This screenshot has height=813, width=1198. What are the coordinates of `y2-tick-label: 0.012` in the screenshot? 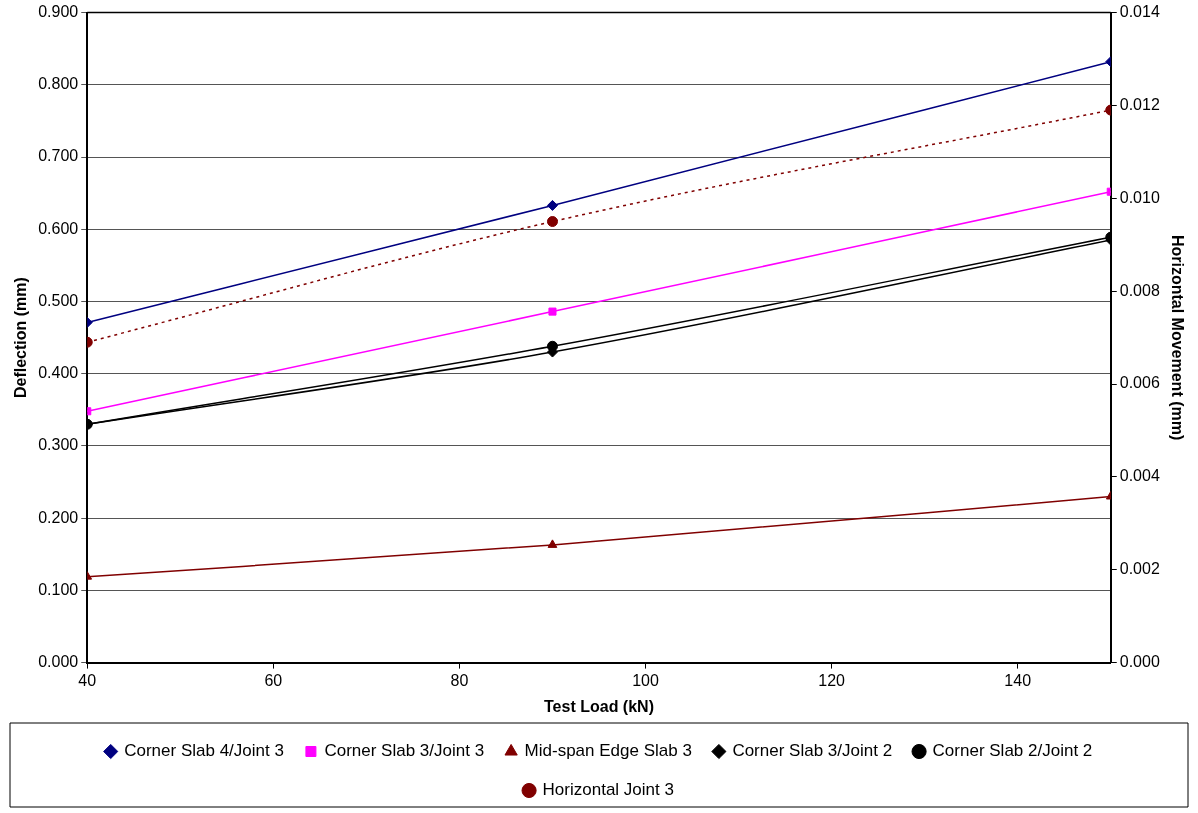 It's located at (1139, 104).